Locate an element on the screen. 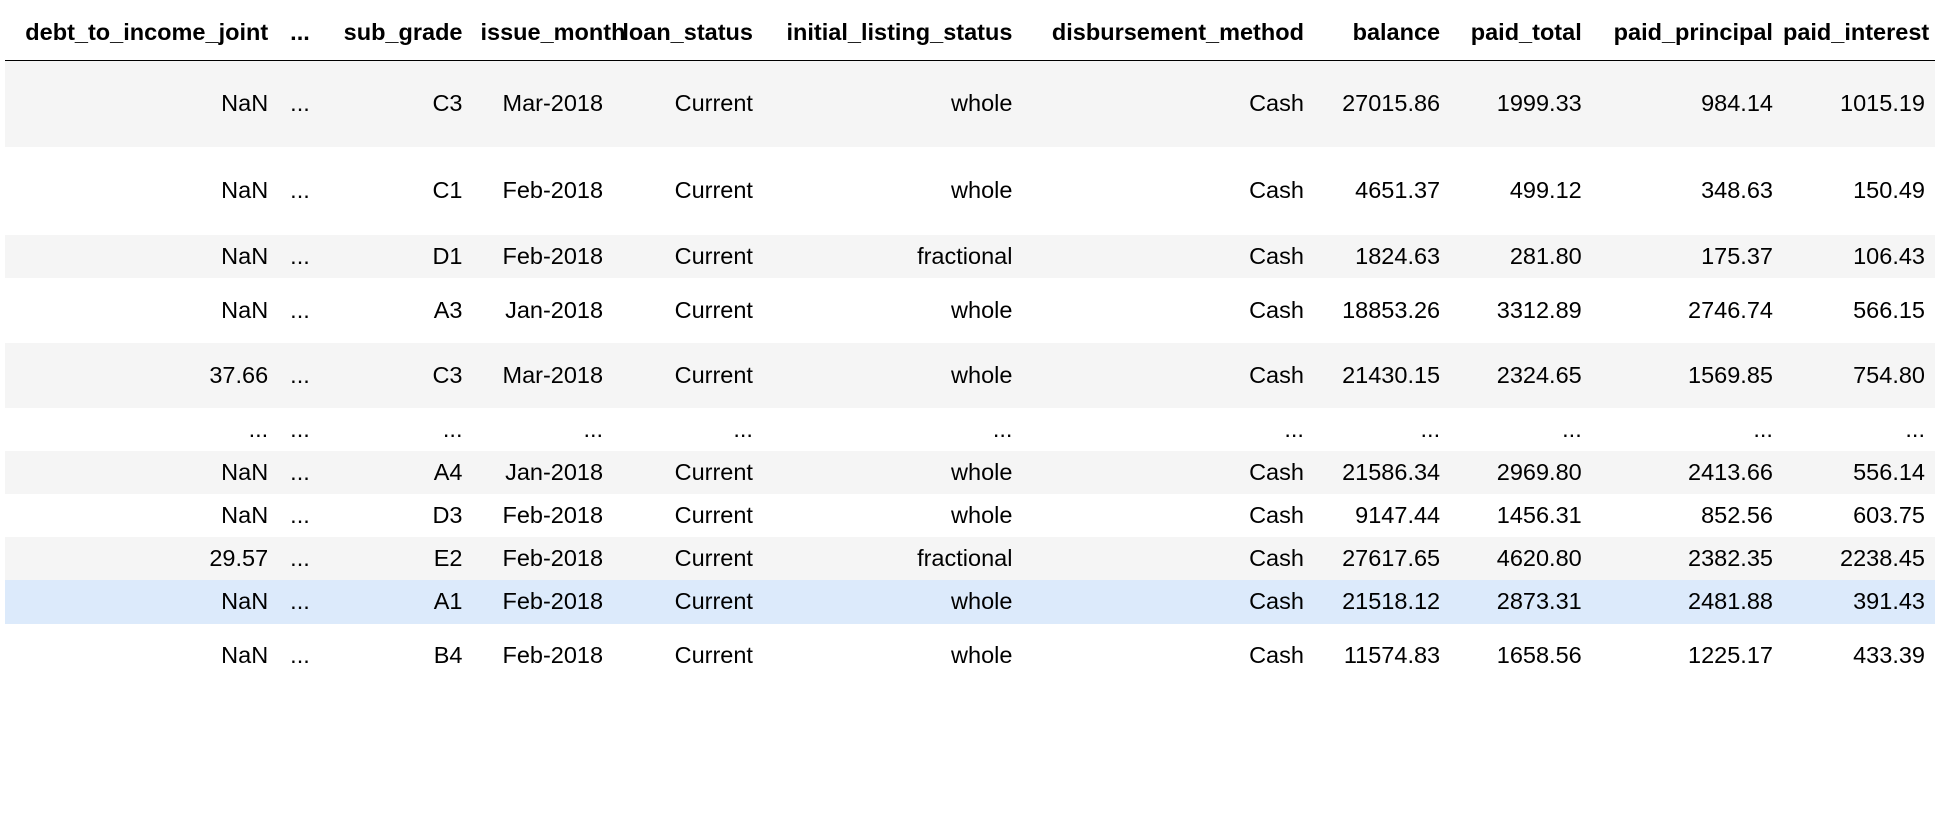 This screenshot has width=1946, height=826. cell-paid-total: 1658.56 is located at coordinates (1539, 655).